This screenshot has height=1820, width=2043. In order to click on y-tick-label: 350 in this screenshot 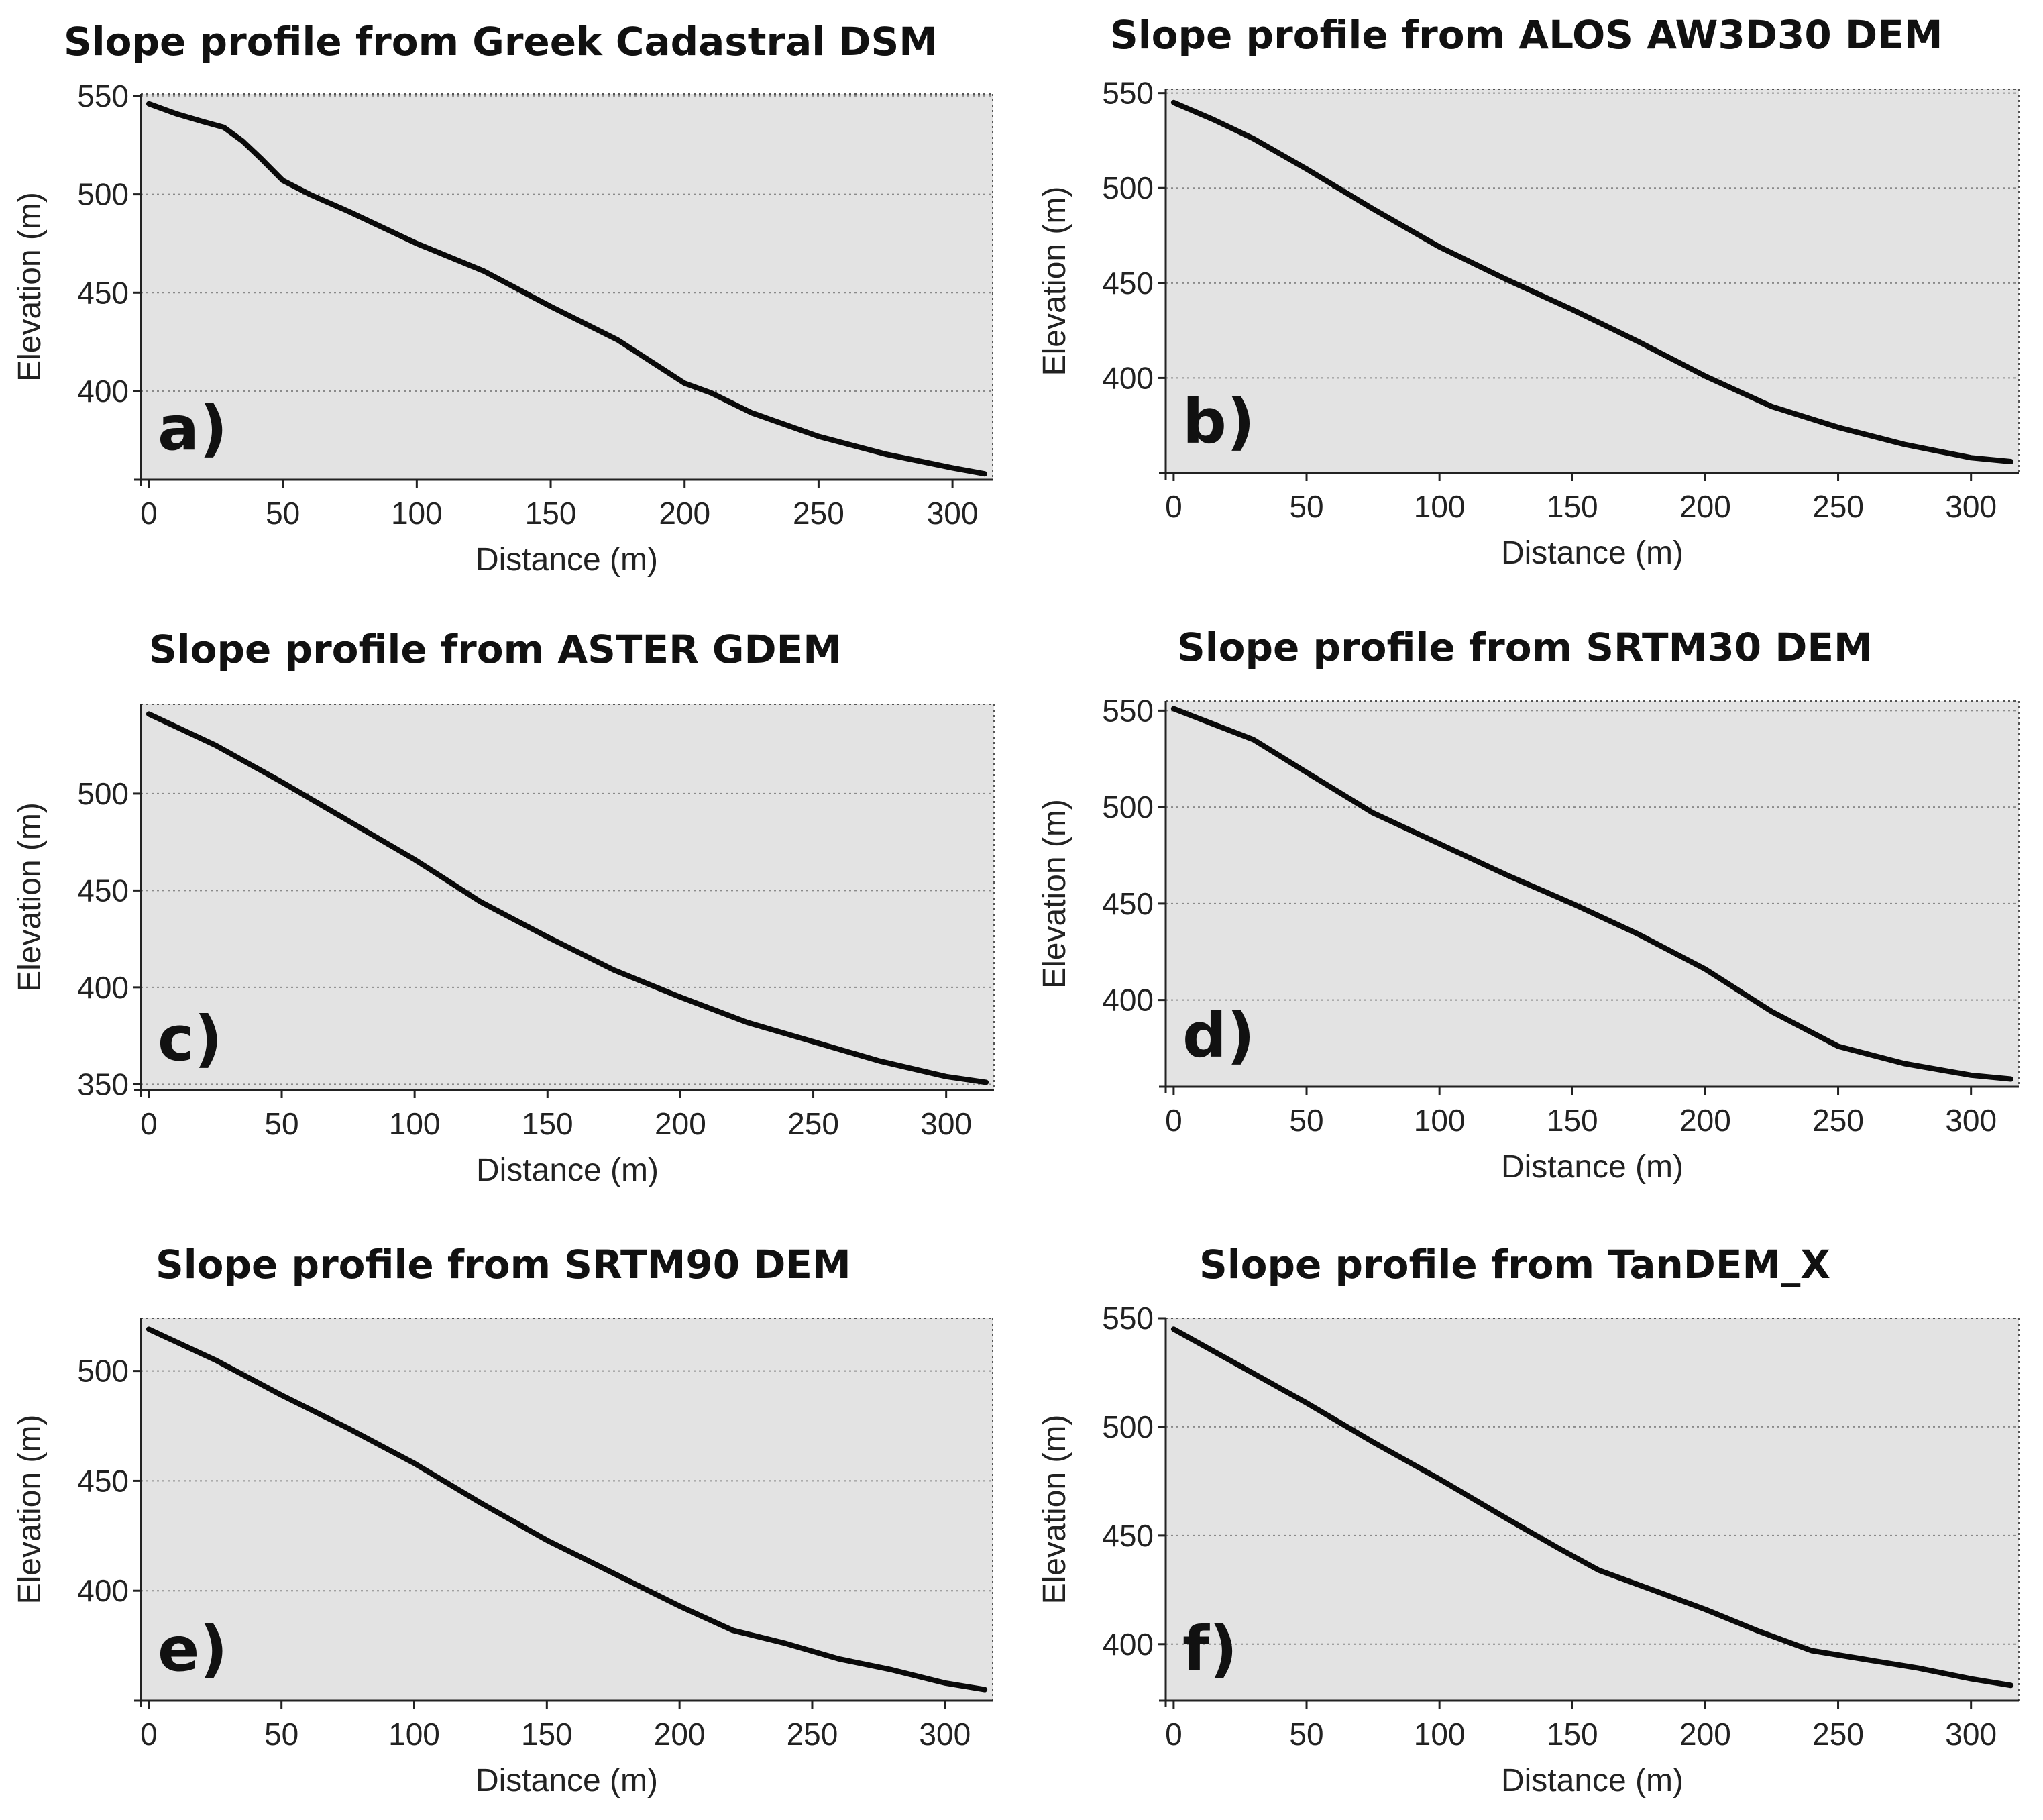, I will do `click(103, 1084)`.